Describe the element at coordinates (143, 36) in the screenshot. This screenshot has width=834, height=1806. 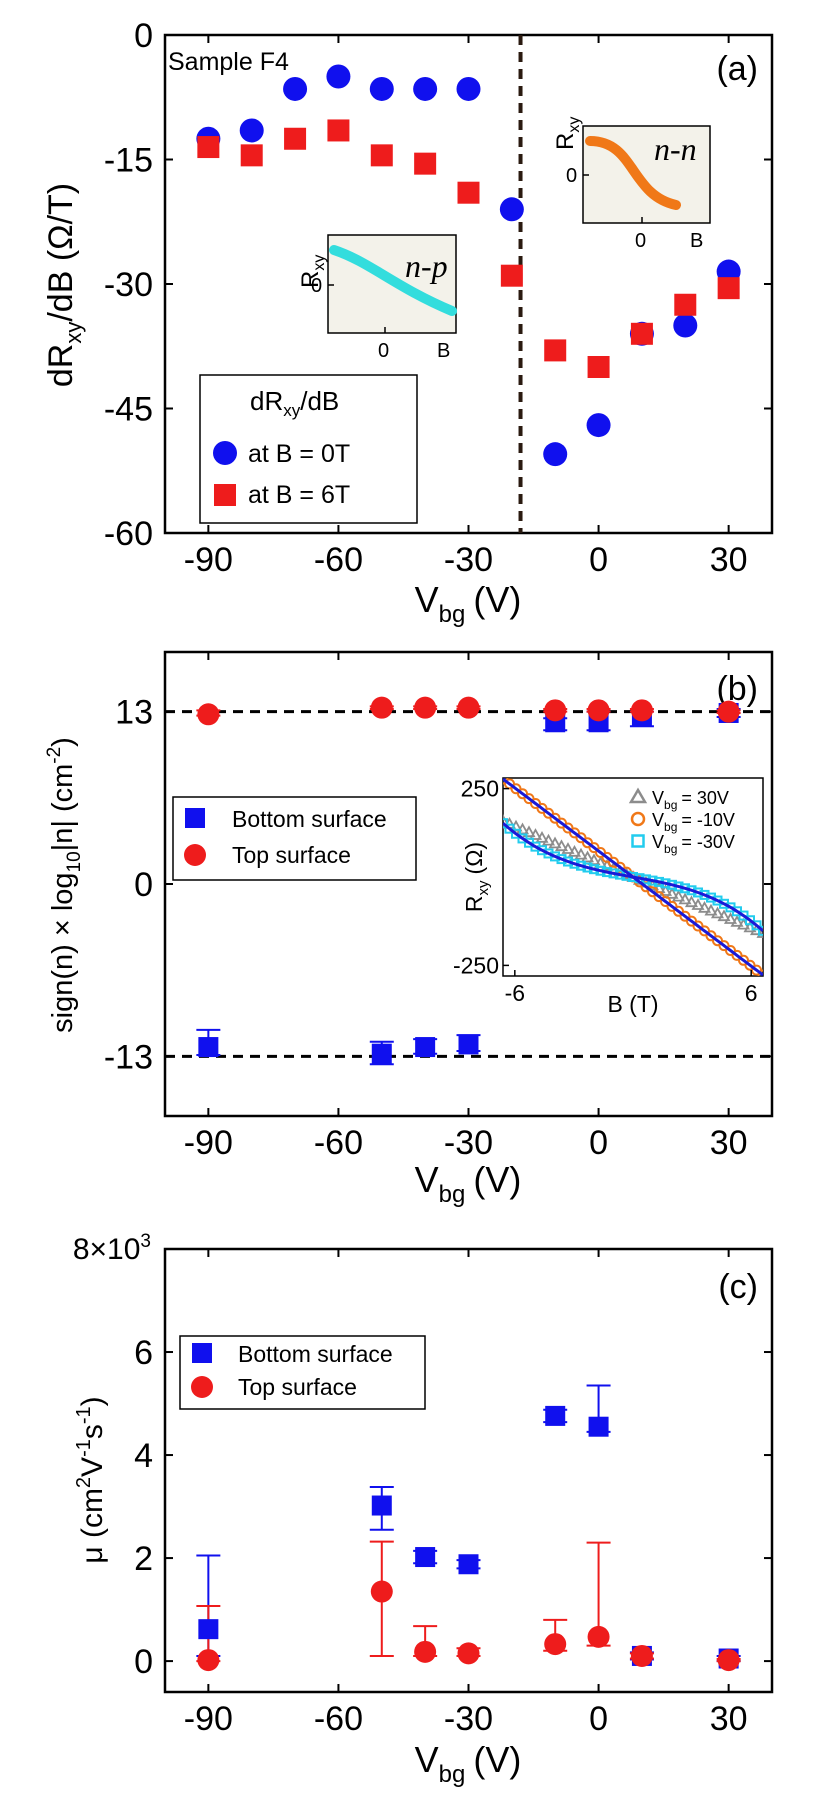
I see `panel-a-ytick-label-0: 0` at that location.